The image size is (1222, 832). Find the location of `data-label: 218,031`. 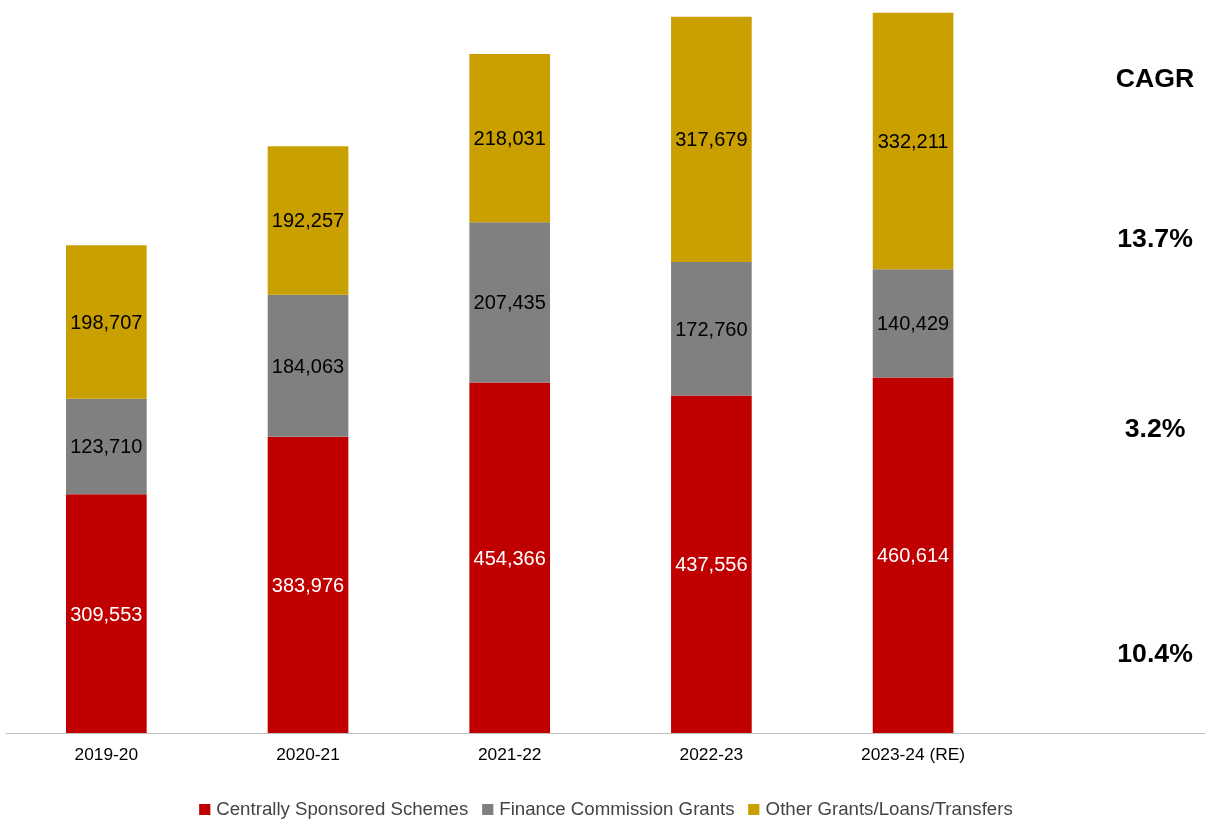

data-label: 218,031 is located at coordinates (509, 138).